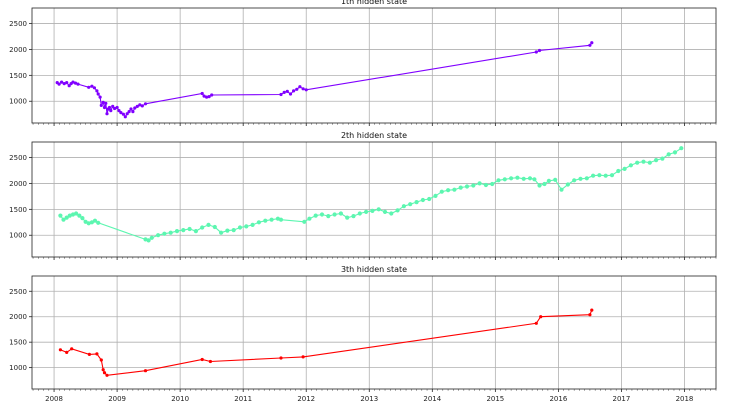 The height and width of the screenshot is (414, 729). Describe the element at coordinates (306, 399) in the screenshot. I see `x-tick-label: 2012` at that location.